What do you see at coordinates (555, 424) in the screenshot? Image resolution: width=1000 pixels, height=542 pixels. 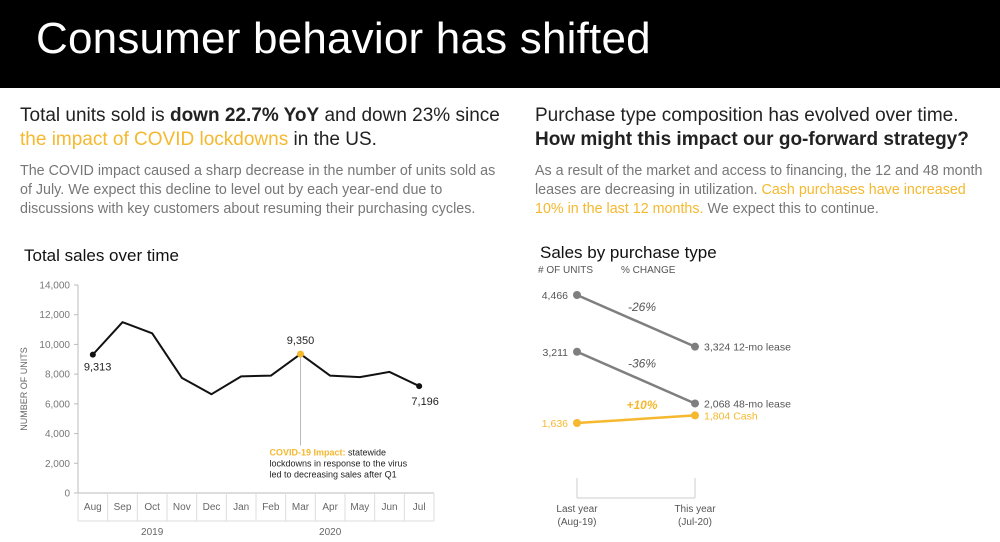 I see `slope-start-label: 1,636` at bounding box center [555, 424].